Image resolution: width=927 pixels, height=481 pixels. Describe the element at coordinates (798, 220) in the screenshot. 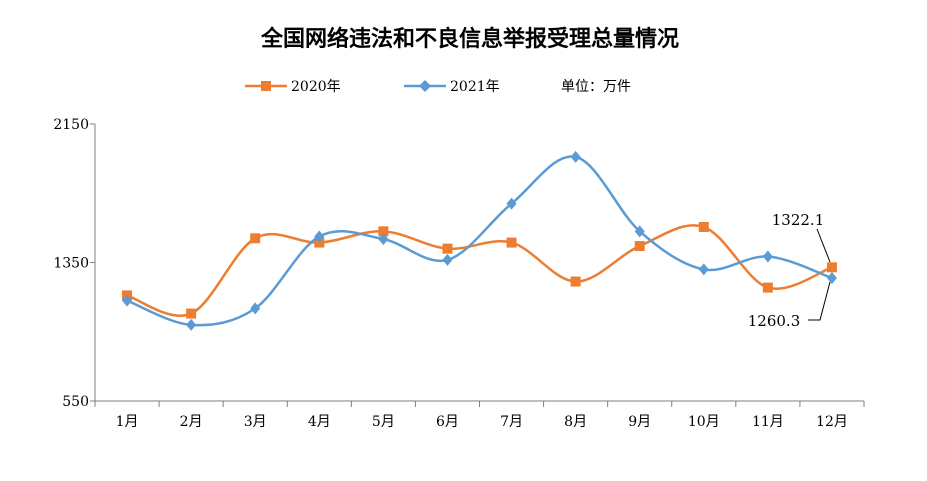

I see `annotation-2020-dec: 1322.1` at that location.